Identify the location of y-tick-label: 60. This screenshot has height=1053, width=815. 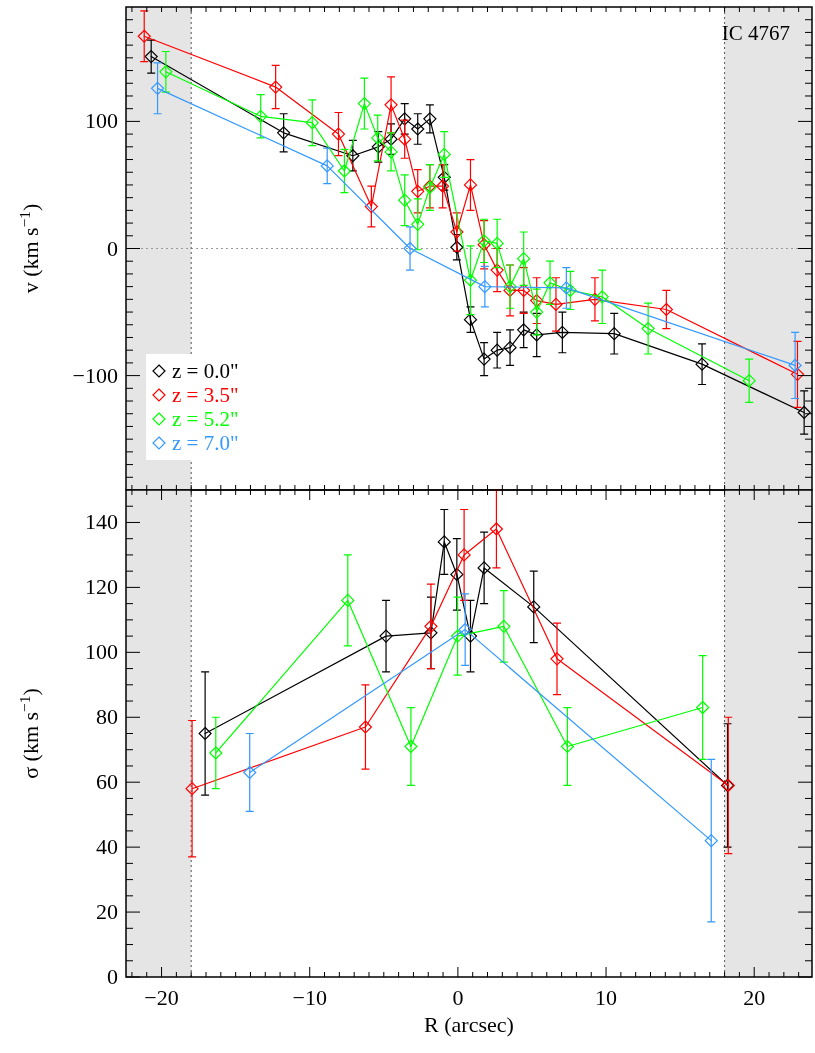
(107, 782).